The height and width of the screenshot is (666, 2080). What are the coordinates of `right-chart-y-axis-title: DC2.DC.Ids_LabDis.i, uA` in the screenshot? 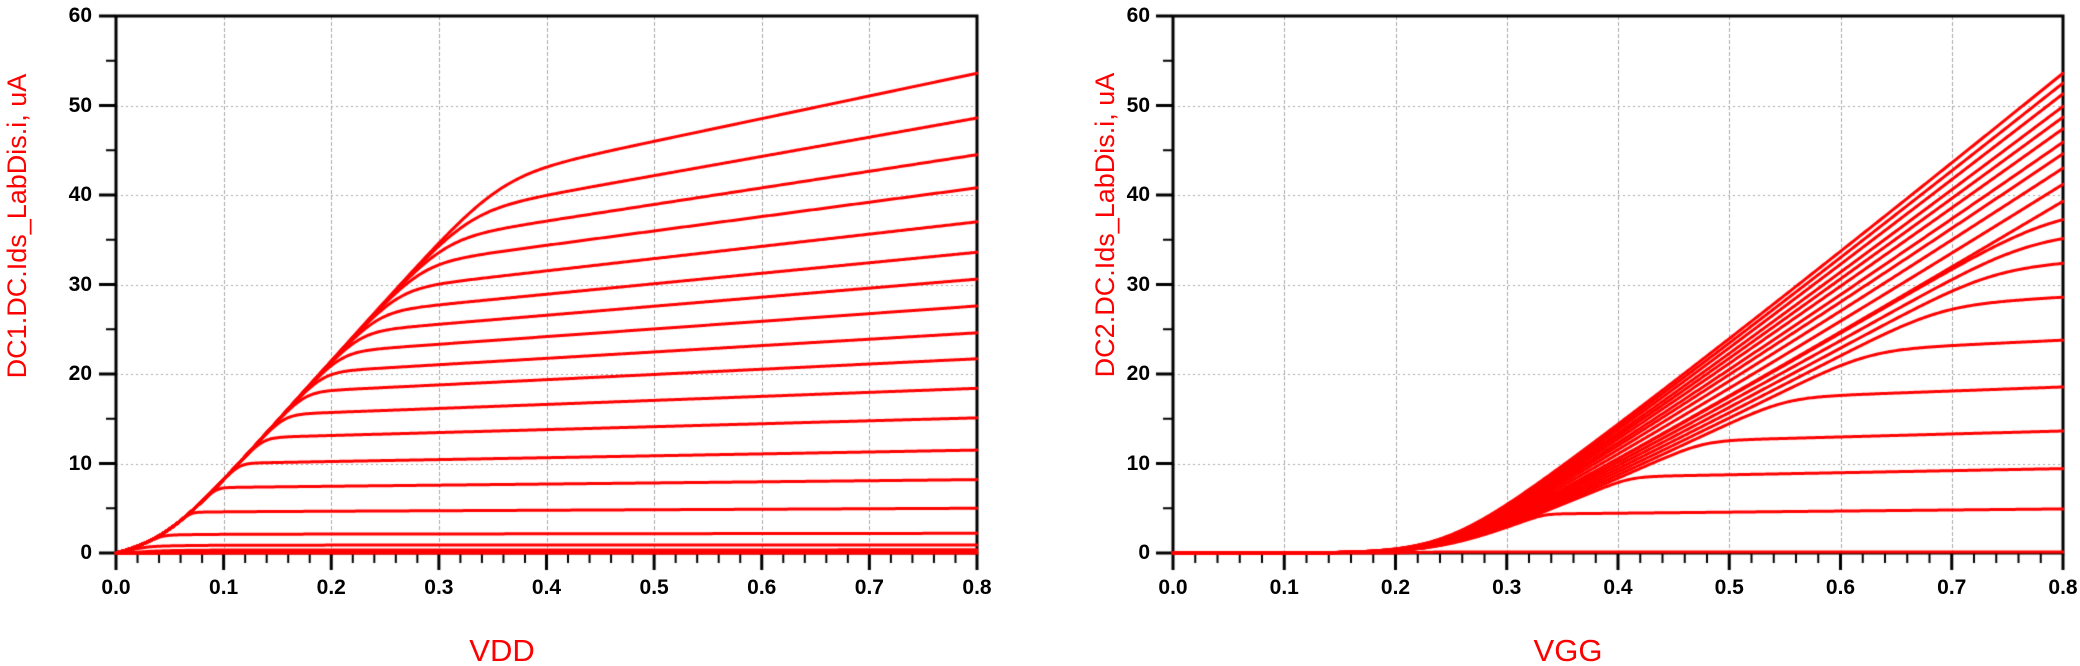 It's located at (1105, 225).